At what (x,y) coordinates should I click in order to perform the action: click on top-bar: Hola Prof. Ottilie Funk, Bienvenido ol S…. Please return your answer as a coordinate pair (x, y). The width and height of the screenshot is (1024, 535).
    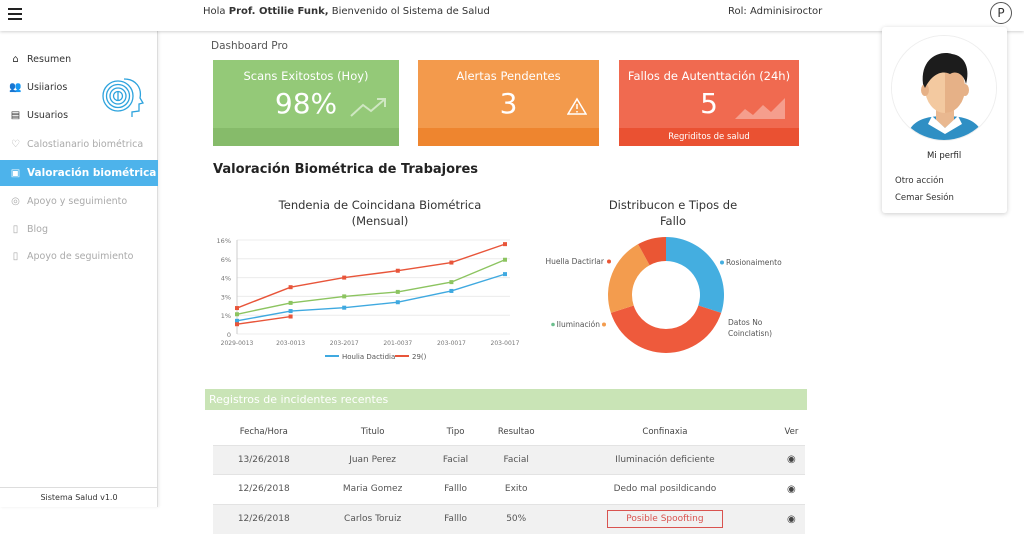
    Looking at the image, I should click on (512, 15).